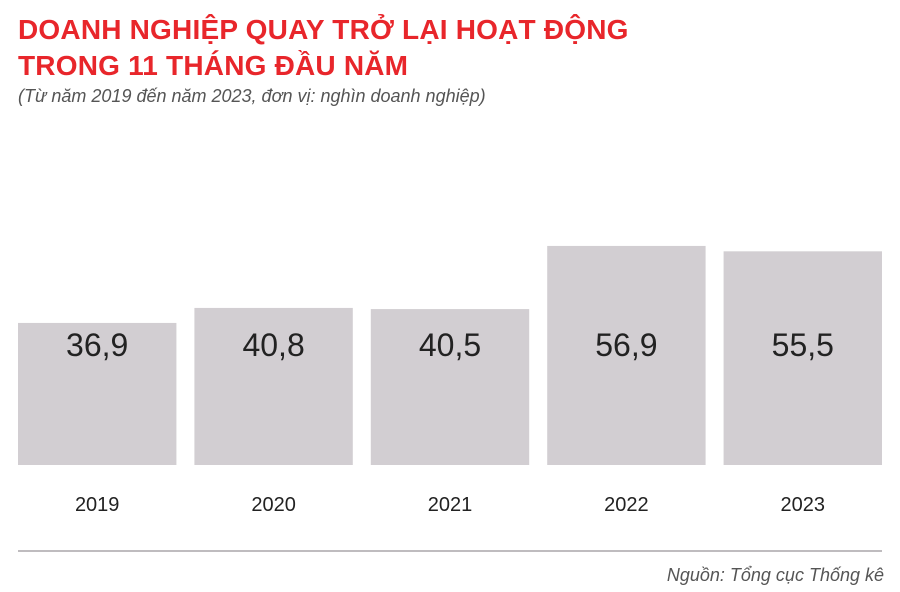  I want to click on category-label-2022: 2022, so click(626, 505).